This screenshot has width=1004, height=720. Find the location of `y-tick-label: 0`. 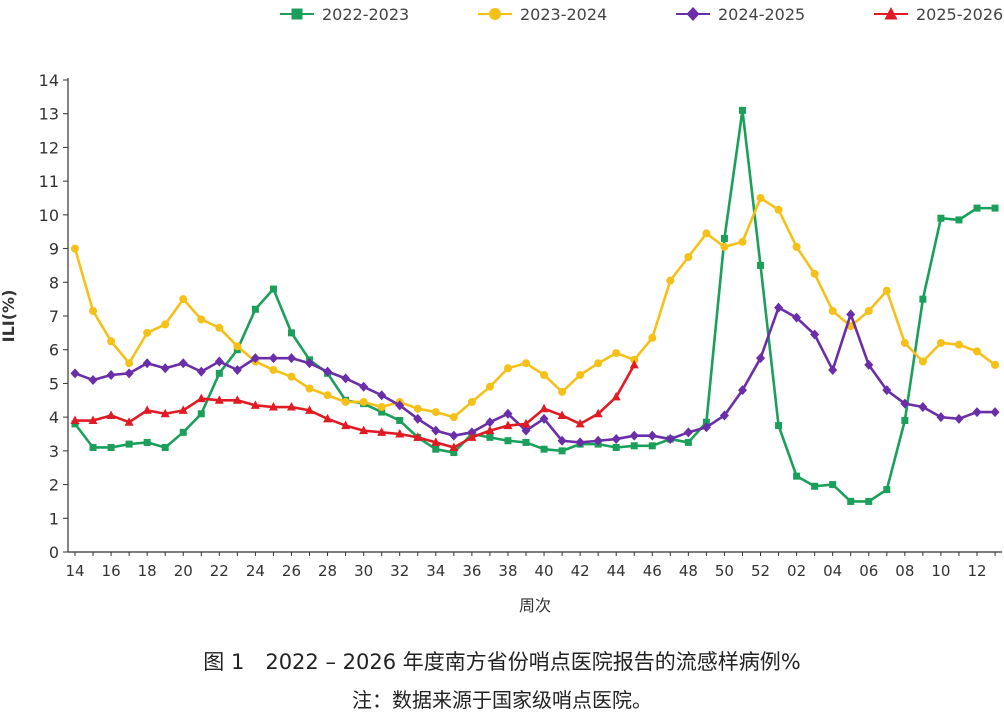

y-tick-label: 0 is located at coordinates (54, 552).